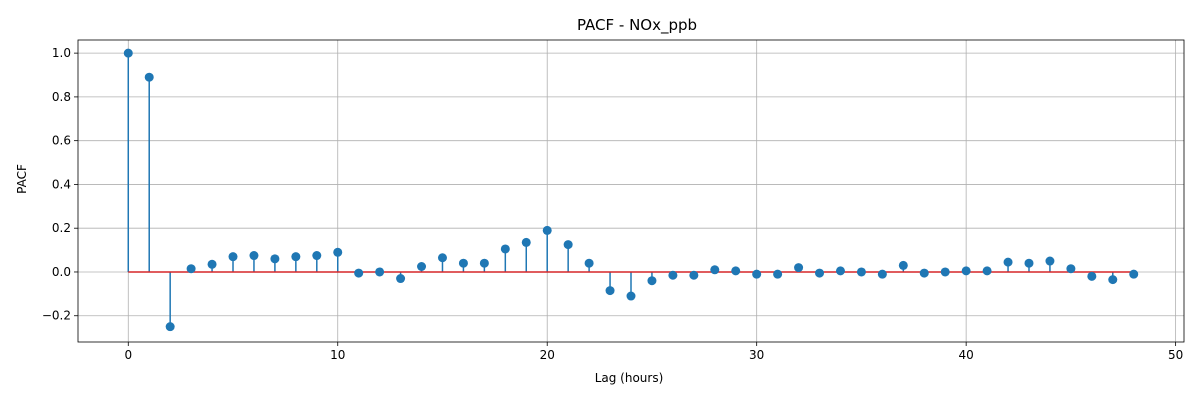 Image resolution: width=1200 pixels, height=400 pixels. Describe the element at coordinates (61, 141) in the screenshot. I see `y-tick-label: 0.6` at that location.